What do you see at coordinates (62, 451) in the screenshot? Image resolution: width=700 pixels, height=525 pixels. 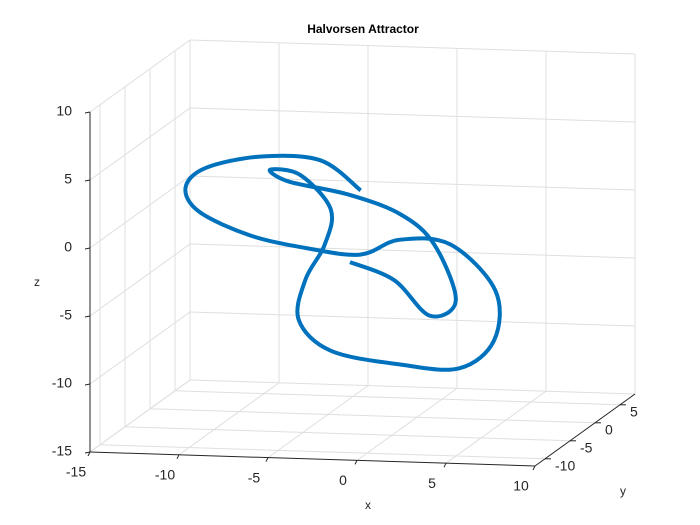 I see `z-tick-label: -15` at bounding box center [62, 451].